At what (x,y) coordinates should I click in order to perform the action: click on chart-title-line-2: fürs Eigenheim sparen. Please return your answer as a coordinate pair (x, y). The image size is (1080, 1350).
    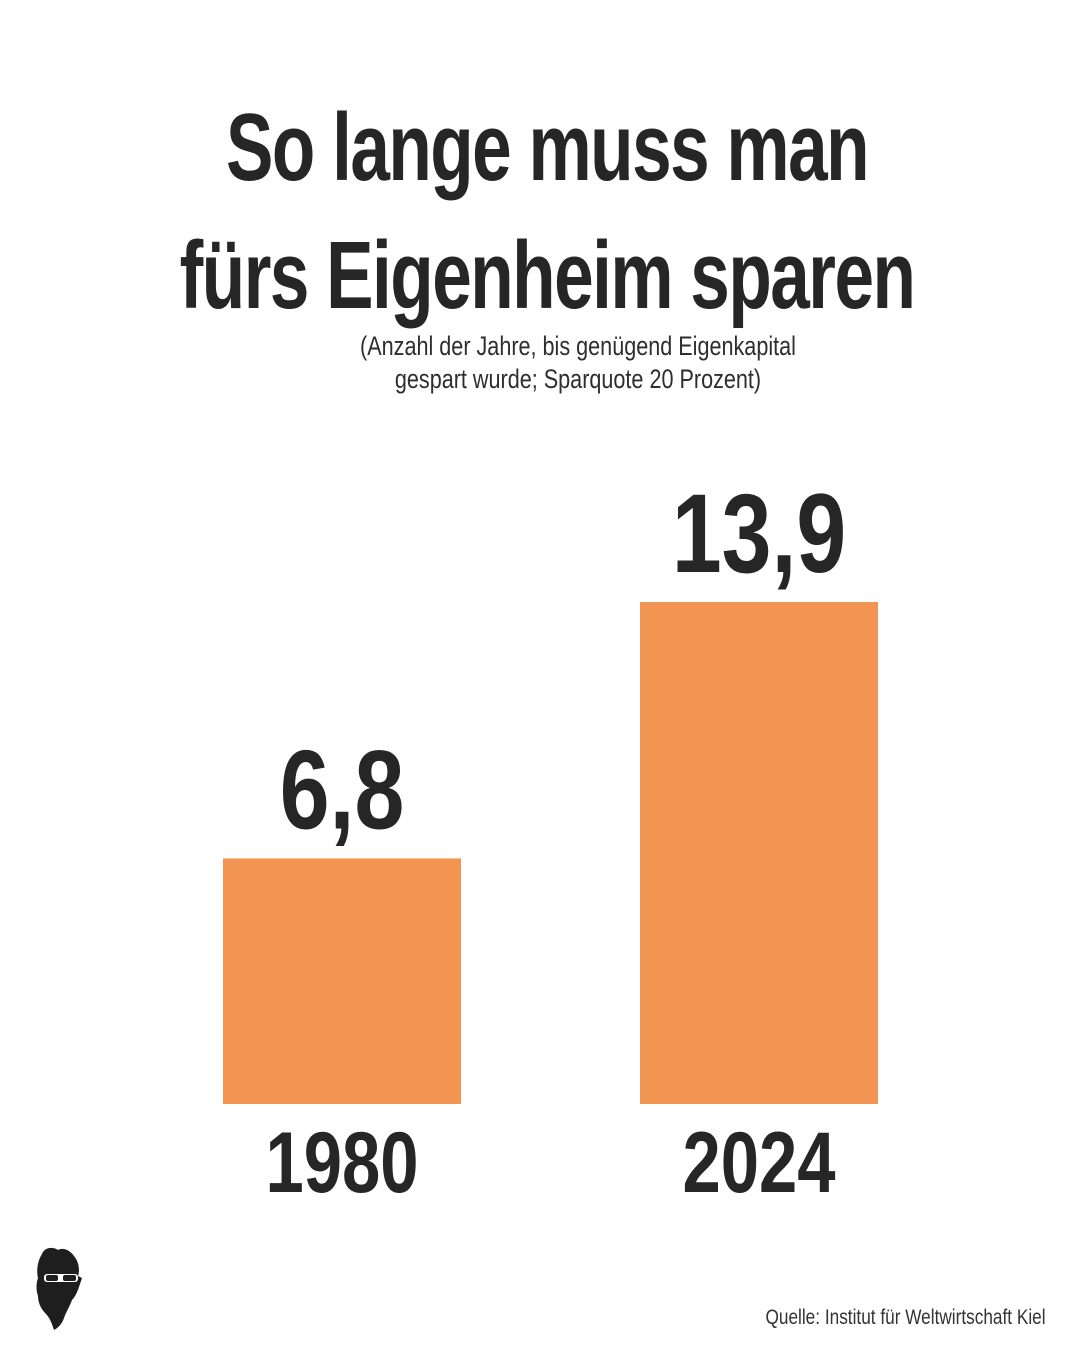
    Looking at the image, I should click on (547, 275).